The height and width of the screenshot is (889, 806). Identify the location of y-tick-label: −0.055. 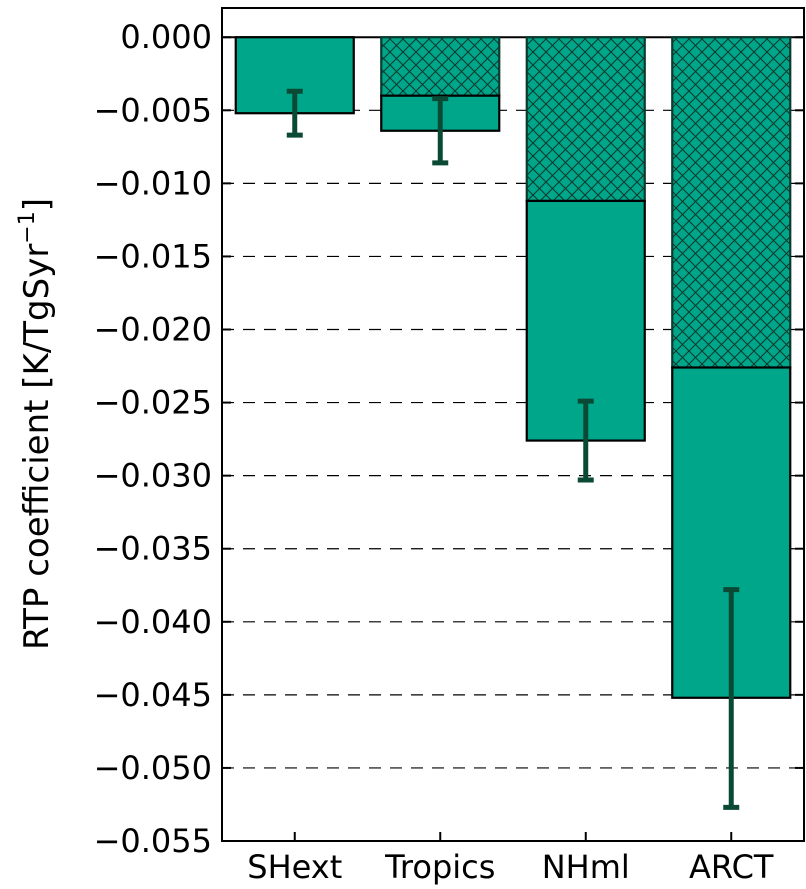
(153, 841).